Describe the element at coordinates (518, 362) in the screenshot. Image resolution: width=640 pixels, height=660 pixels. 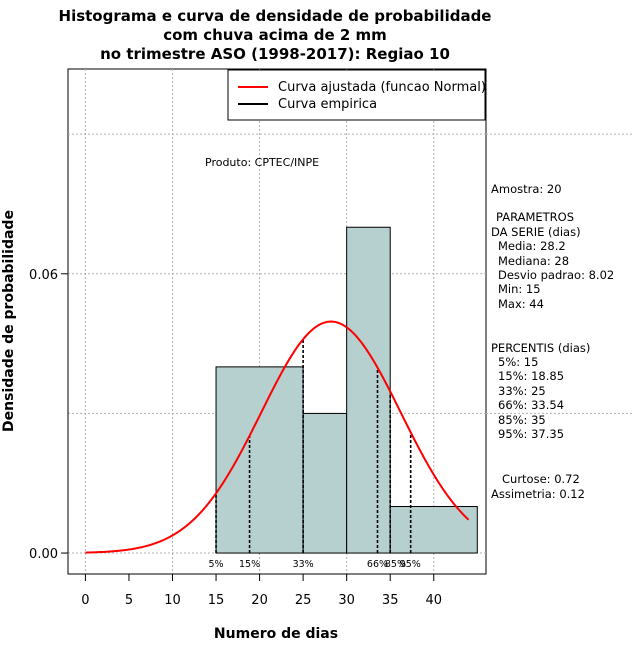
I see `percentile-5: 5%: 15` at that location.